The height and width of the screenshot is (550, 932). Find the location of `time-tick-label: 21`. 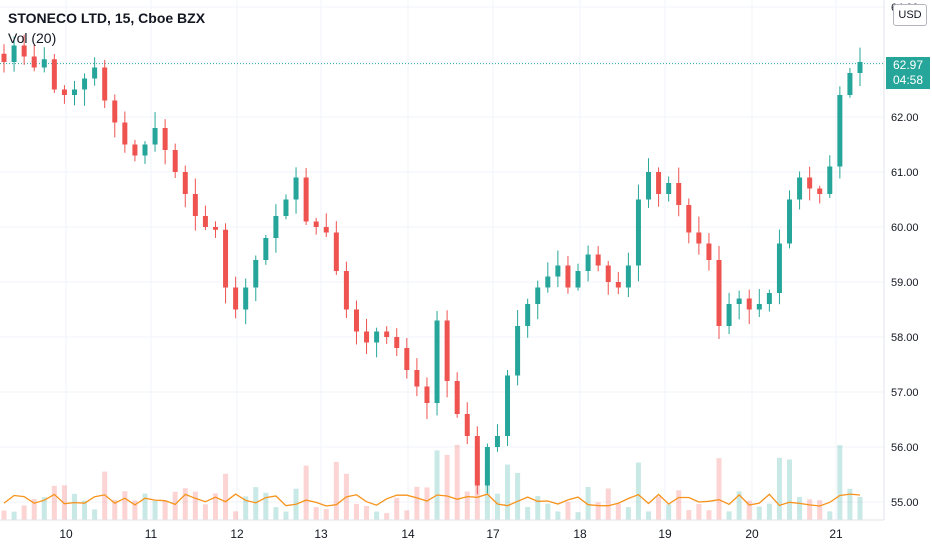

time-tick-label: 21 is located at coordinates (836, 534).